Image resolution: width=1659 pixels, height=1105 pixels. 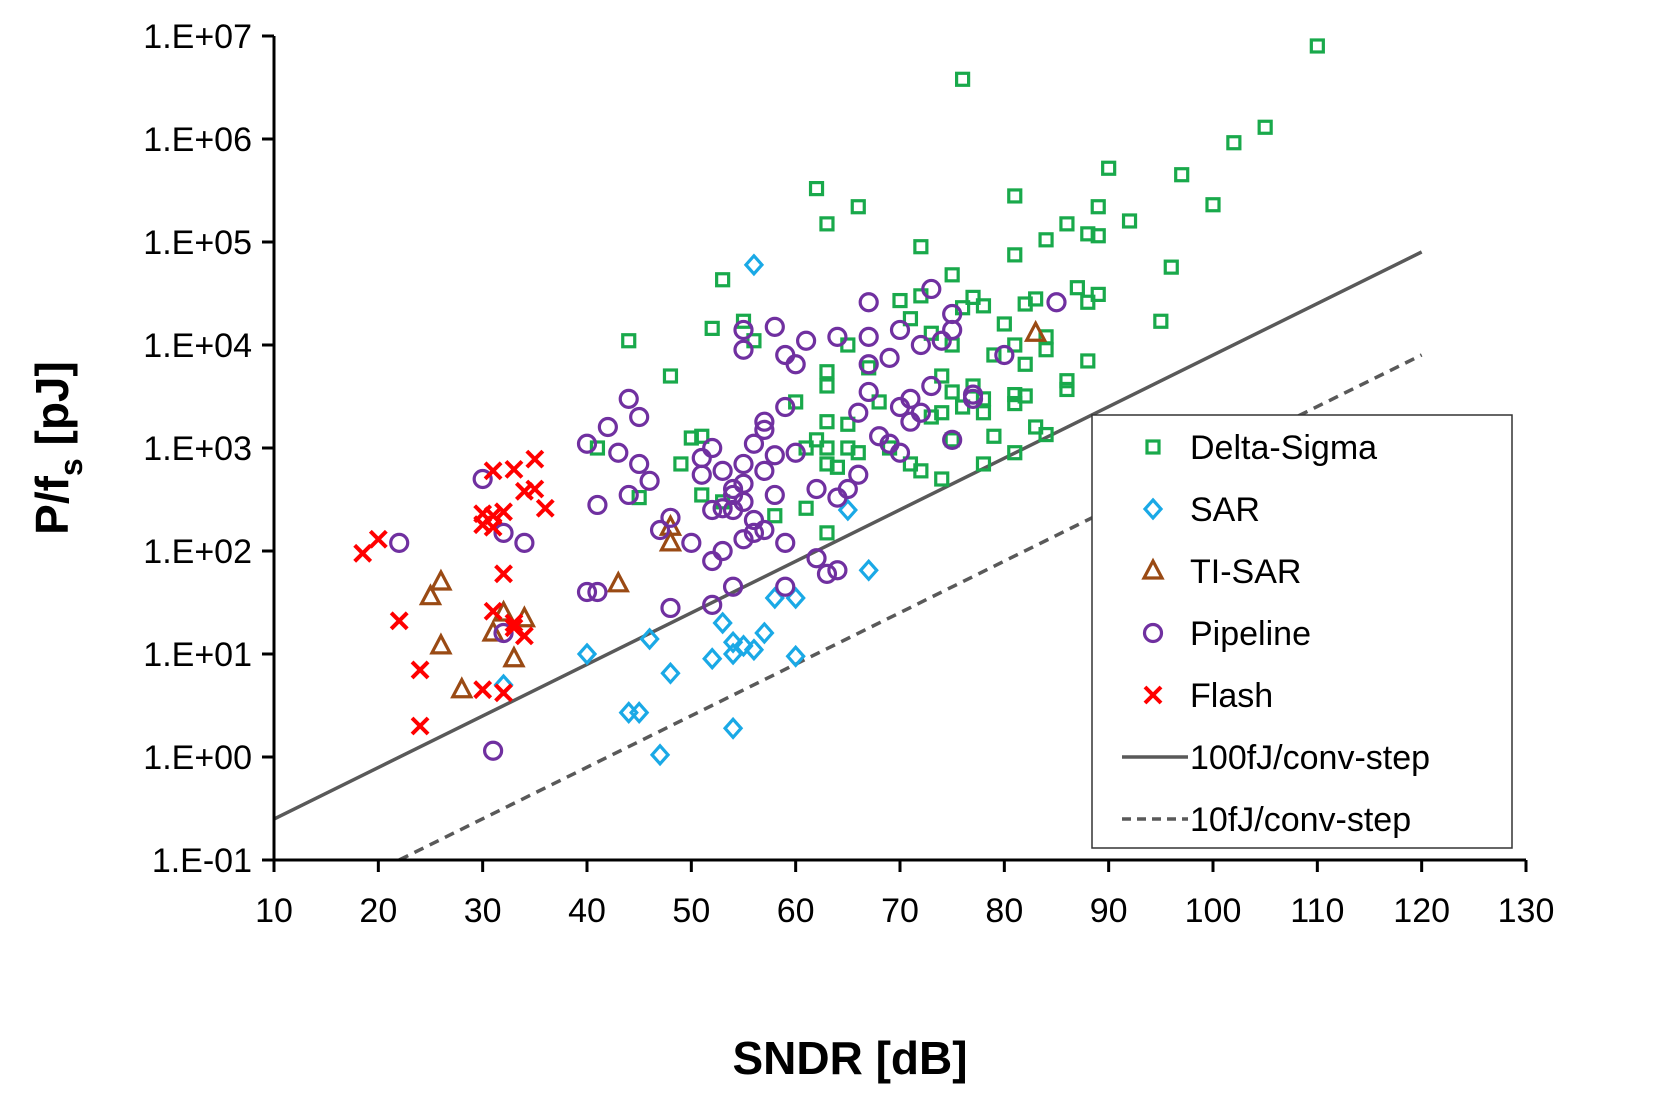 What do you see at coordinates (1231, 696) in the screenshot?
I see `legend-flash-label: Flash` at bounding box center [1231, 696].